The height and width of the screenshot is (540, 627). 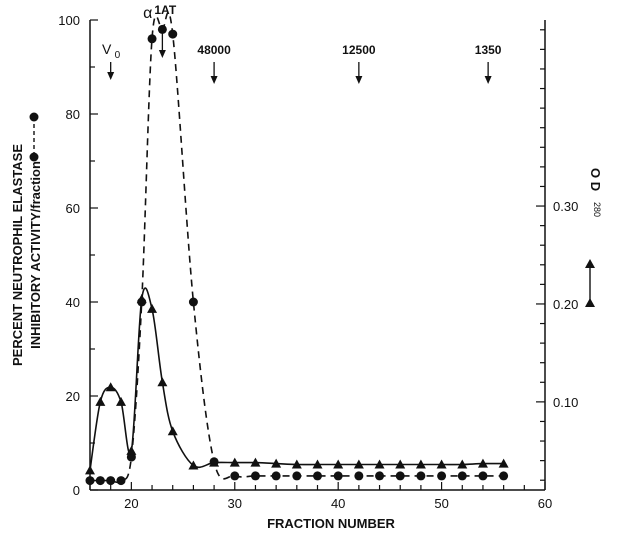 I want to click on y-tick-label: 0, so click(x=76, y=490).